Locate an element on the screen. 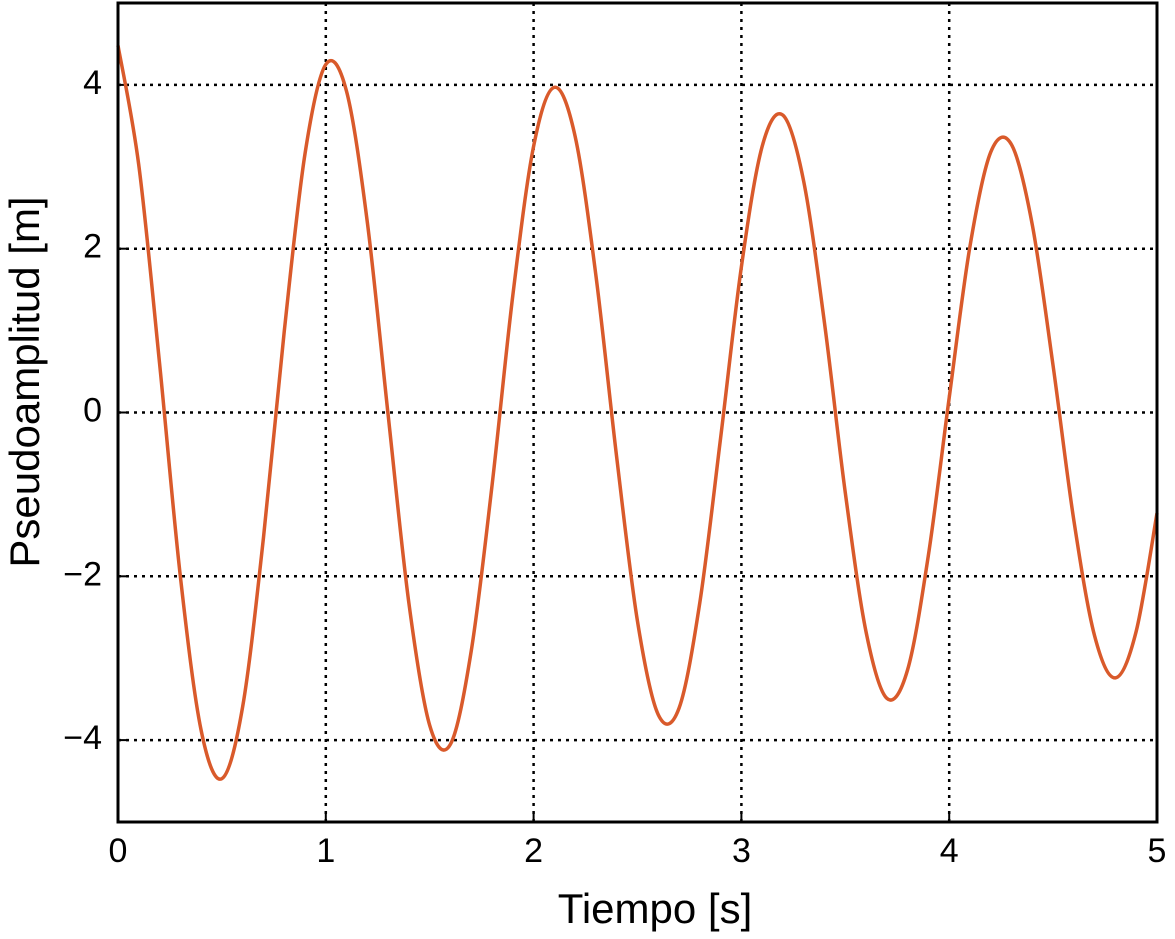 The width and height of the screenshot is (1175, 939). x-tick-label: 1 is located at coordinates (325, 851).